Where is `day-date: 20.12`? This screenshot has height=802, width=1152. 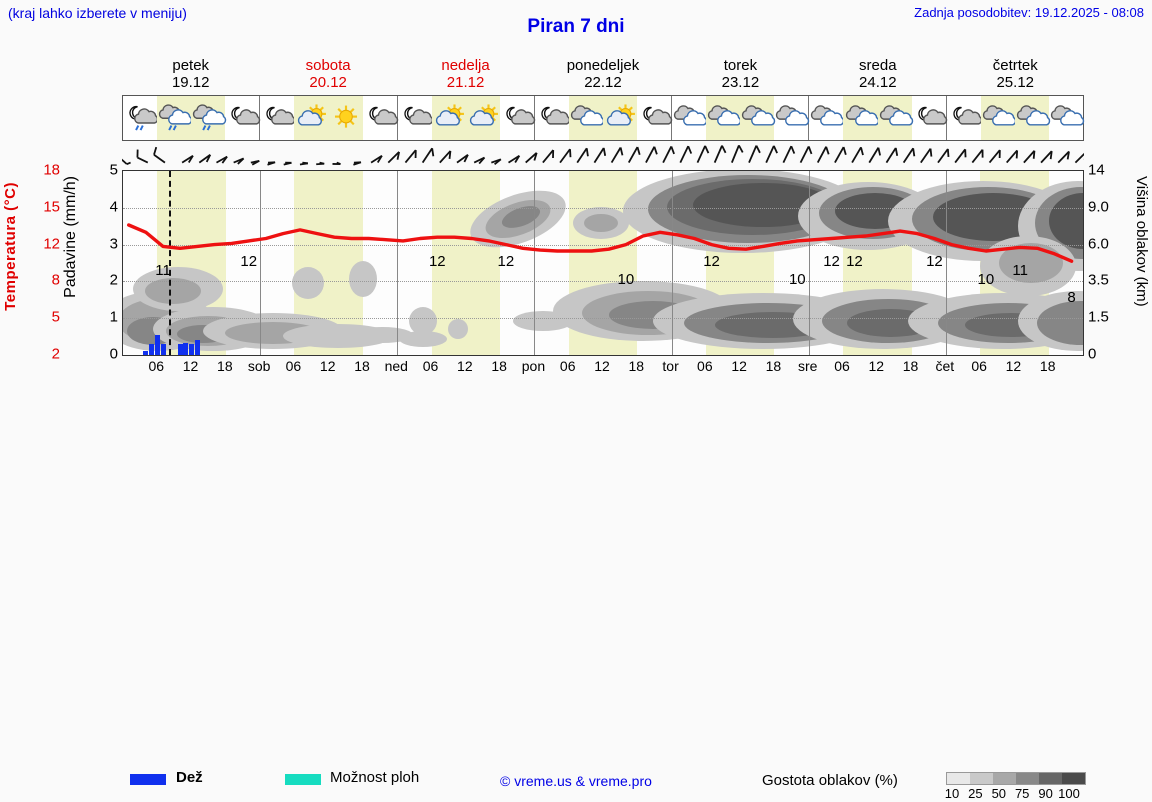 day-date: 20.12 is located at coordinates (327, 82).